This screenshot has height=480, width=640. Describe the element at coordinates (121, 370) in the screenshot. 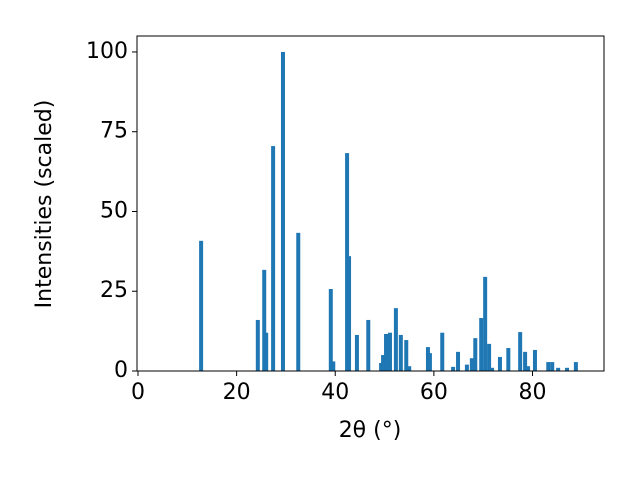

I see `y-tick-label: 0` at that location.